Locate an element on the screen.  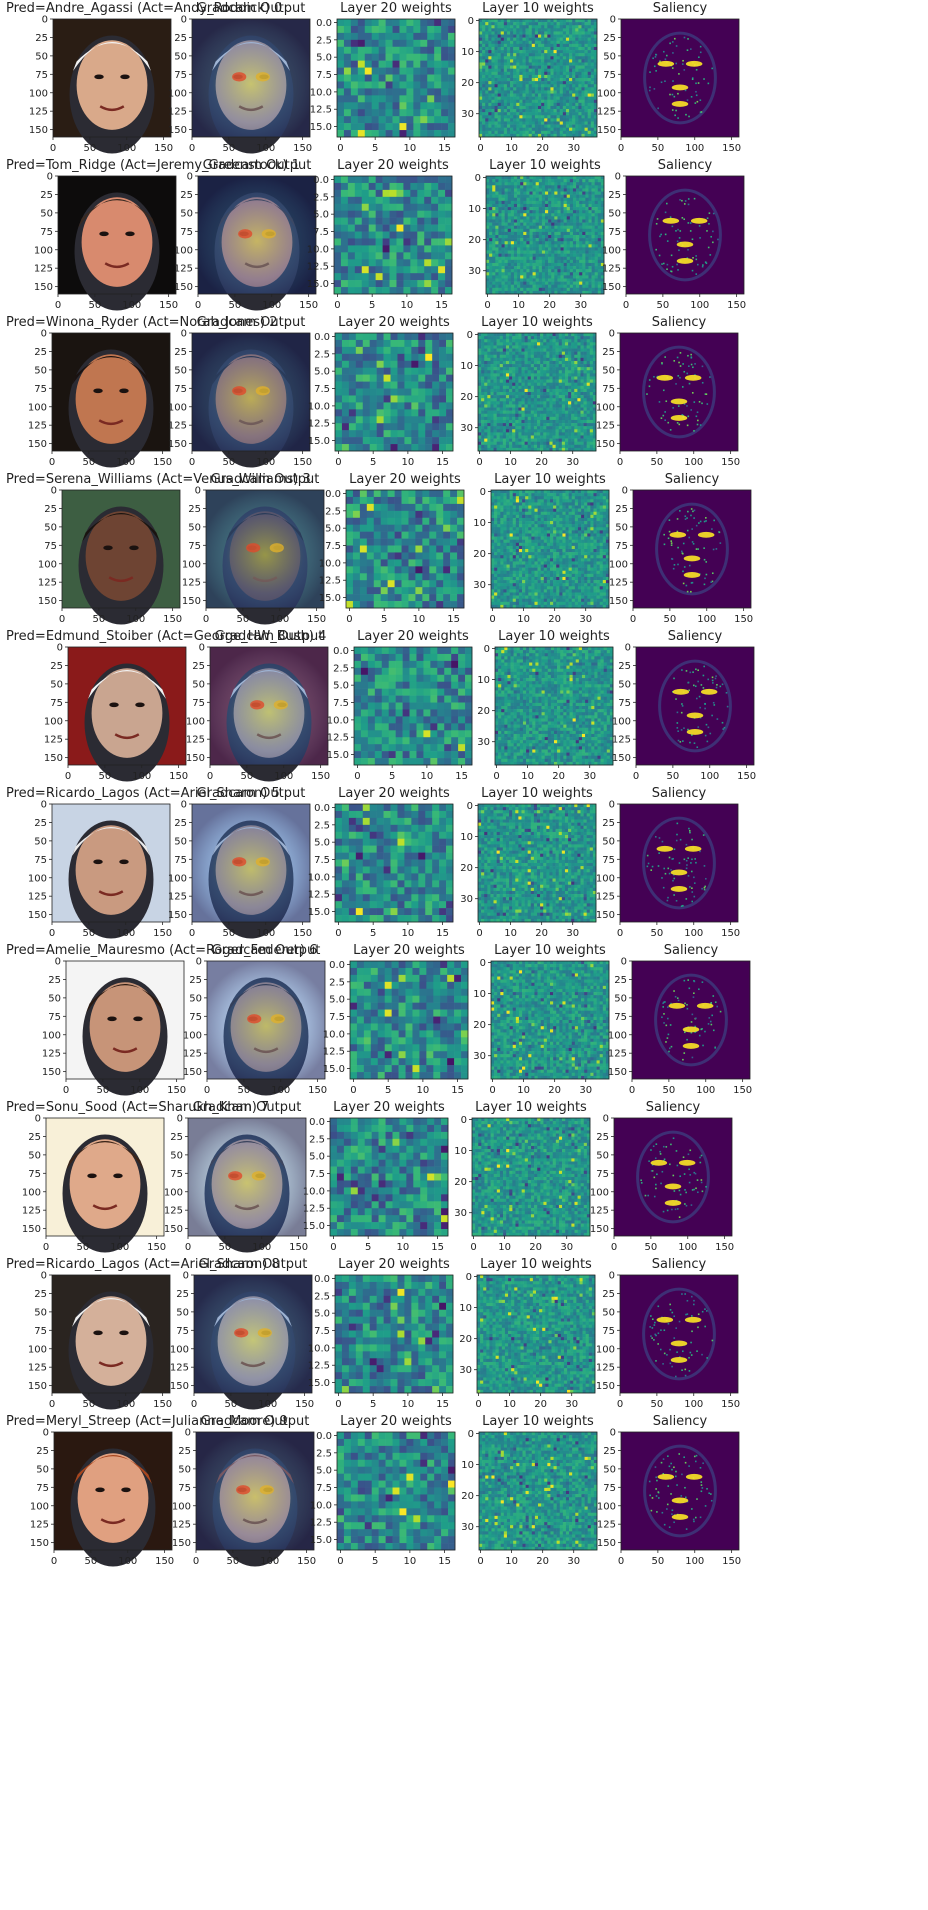
gradcam-ytick-label: 100 is located at coordinates (183, 250).